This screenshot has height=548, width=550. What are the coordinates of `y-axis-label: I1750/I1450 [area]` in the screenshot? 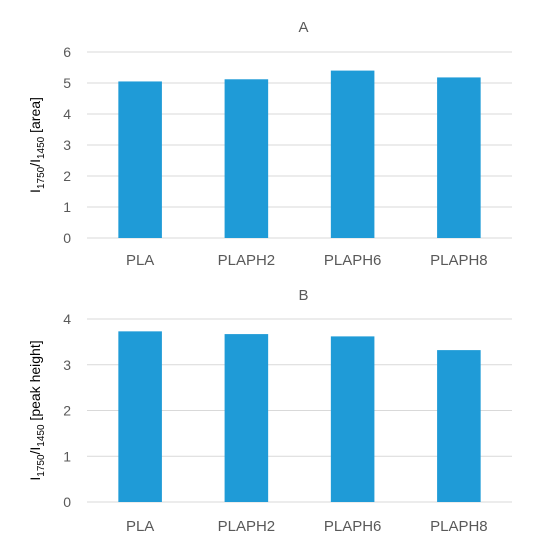 It's located at (37, 145).